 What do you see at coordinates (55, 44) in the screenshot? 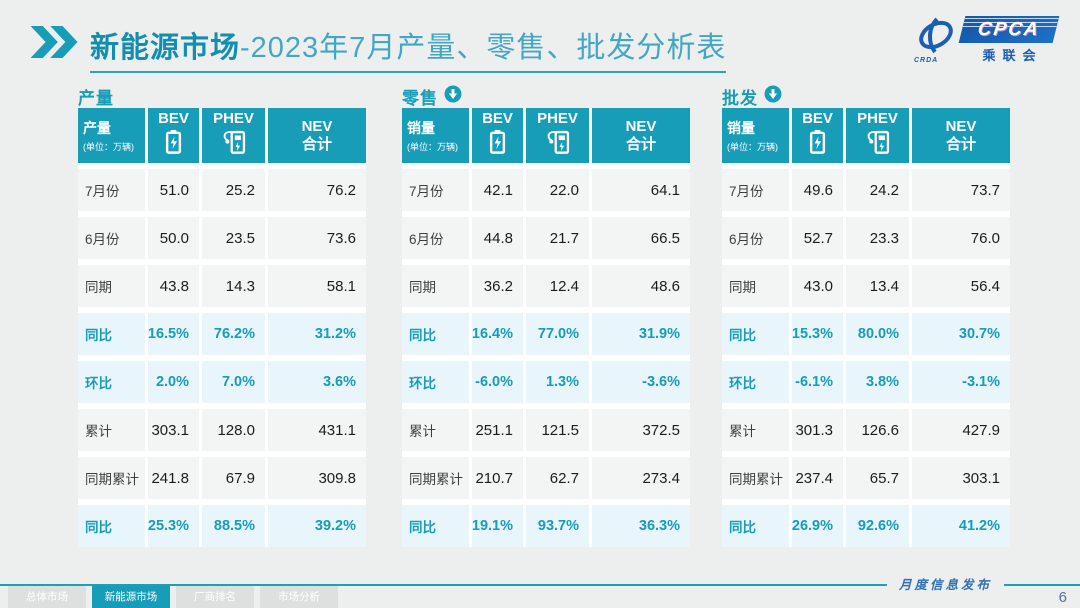
I see `double-chevron-icon` at bounding box center [55, 44].